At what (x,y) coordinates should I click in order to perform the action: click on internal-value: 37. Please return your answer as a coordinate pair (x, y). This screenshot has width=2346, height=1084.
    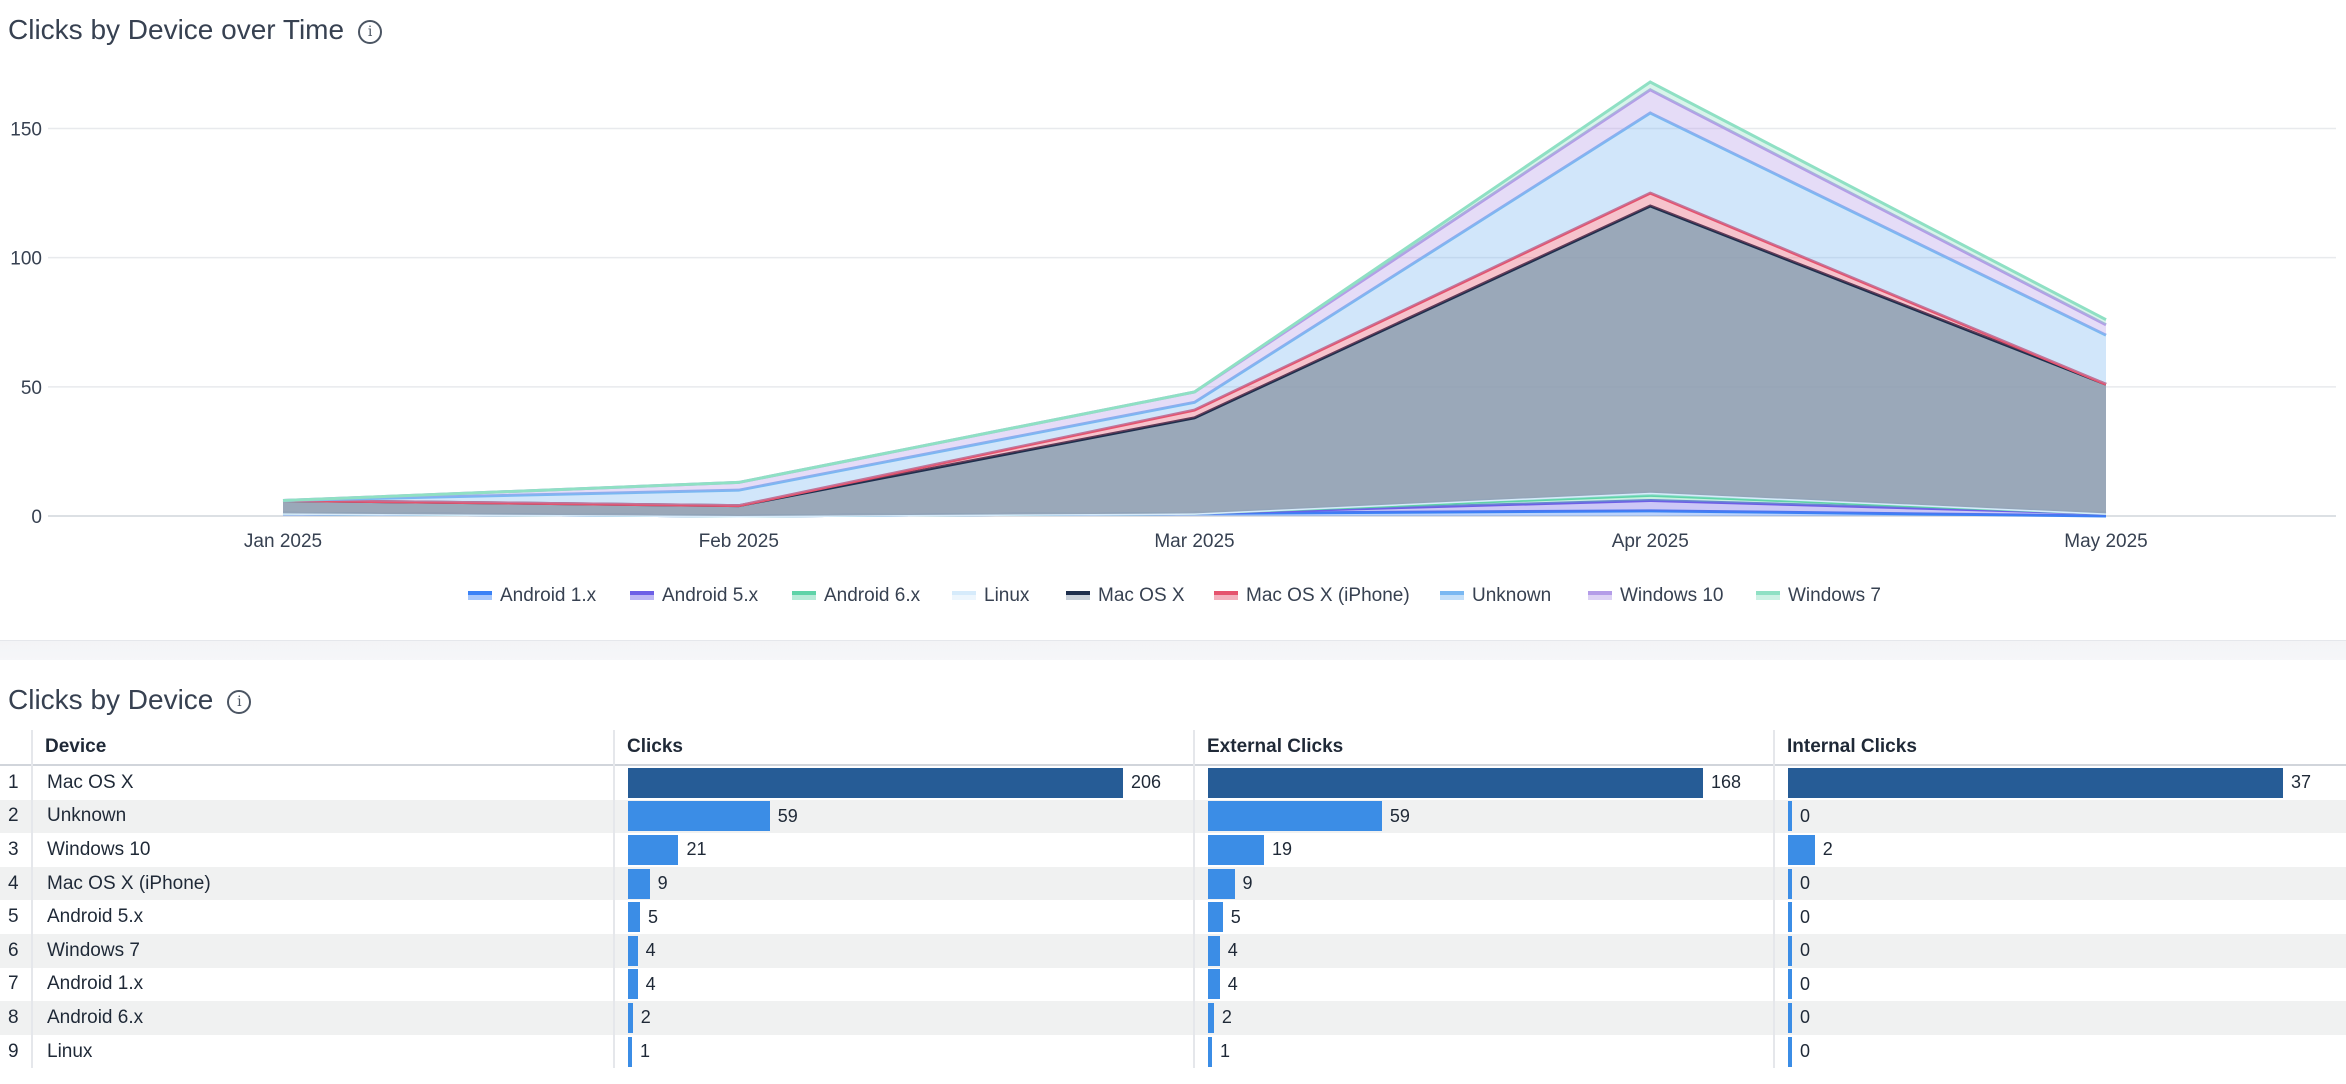
    Looking at the image, I should click on (2301, 782).